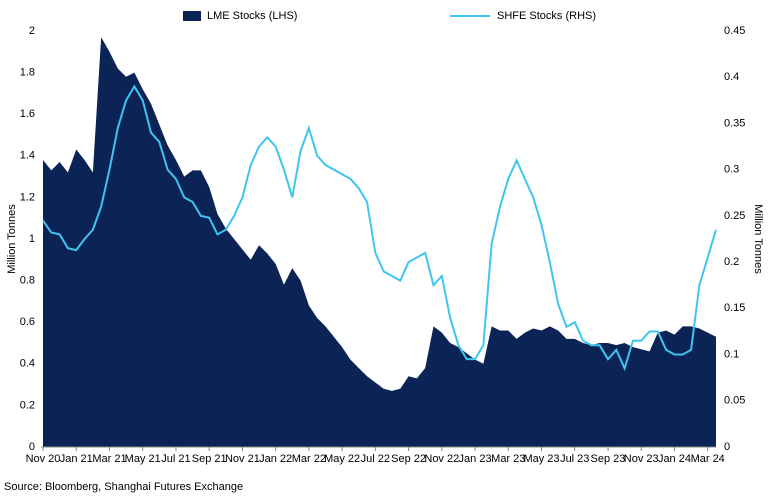  What do you see at coordinates (508, 459) in the screenshot?
I see `x-tick-label: Mar 23` at bounding box center [508, 459].